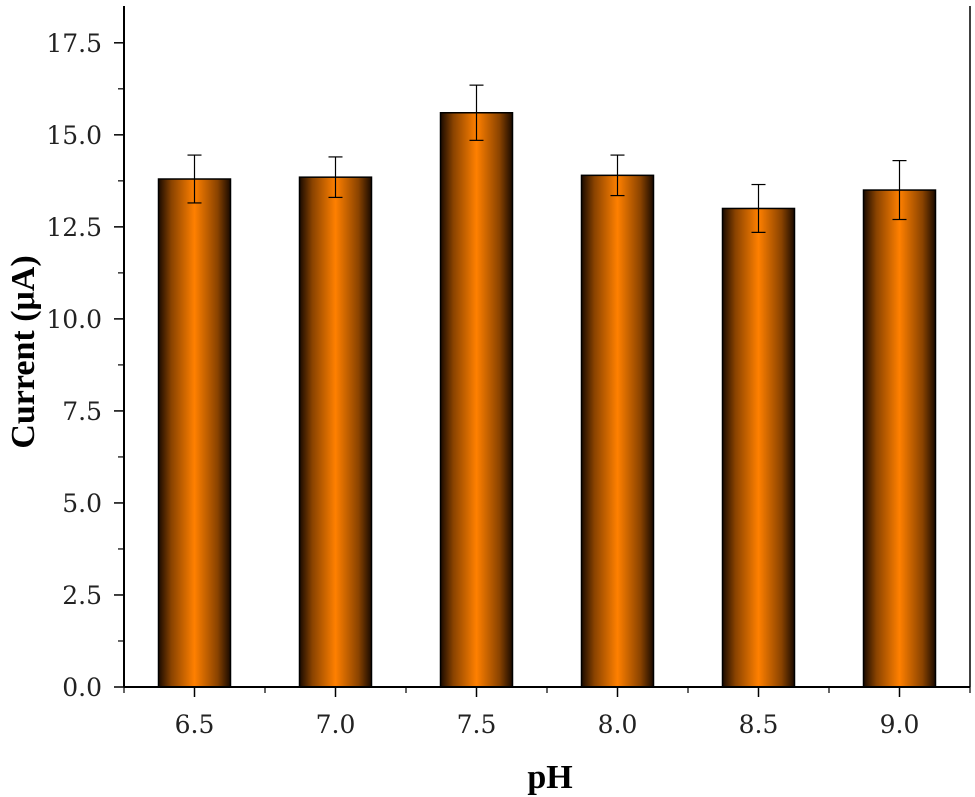 The height and width of the screenshot is (797, 975). Describe the element at coordinates (900, 724) in the screenshot. I see `x-tick-label: 9.0` at that location.